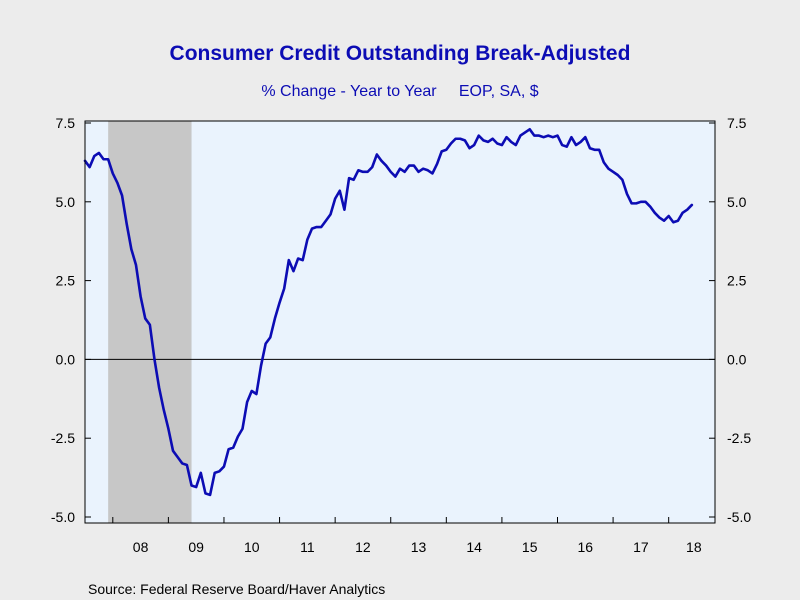 This screenshot has height=600, width=800. I want to click on x-tick-label: 08, so click(141, 547).